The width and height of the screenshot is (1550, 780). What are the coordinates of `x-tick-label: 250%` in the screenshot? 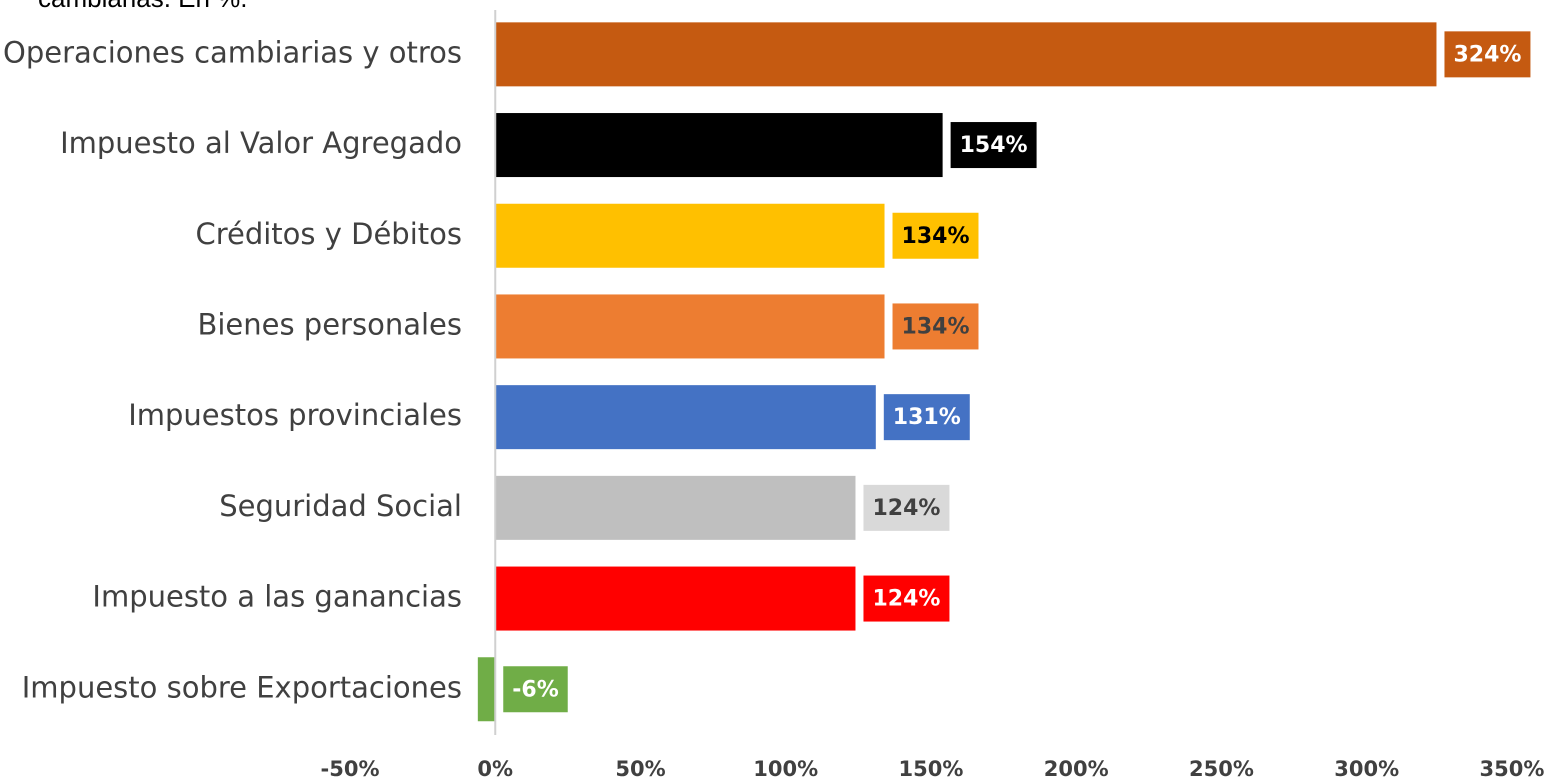 It's located at (1221, 768).